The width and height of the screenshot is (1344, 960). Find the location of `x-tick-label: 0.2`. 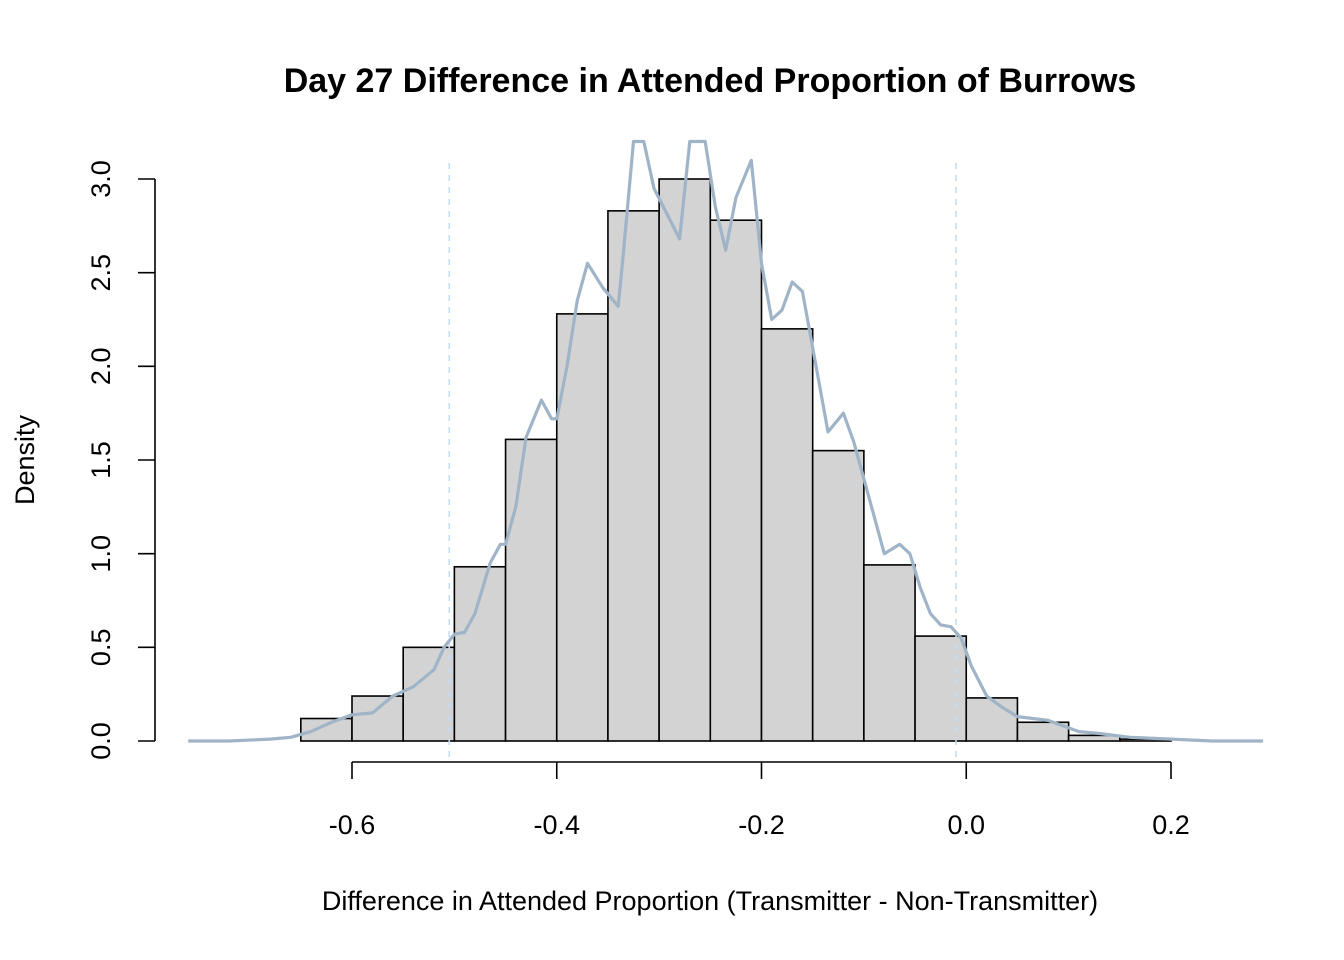

x-tick-label: 0.2 is located at coordinates (1171, 825).